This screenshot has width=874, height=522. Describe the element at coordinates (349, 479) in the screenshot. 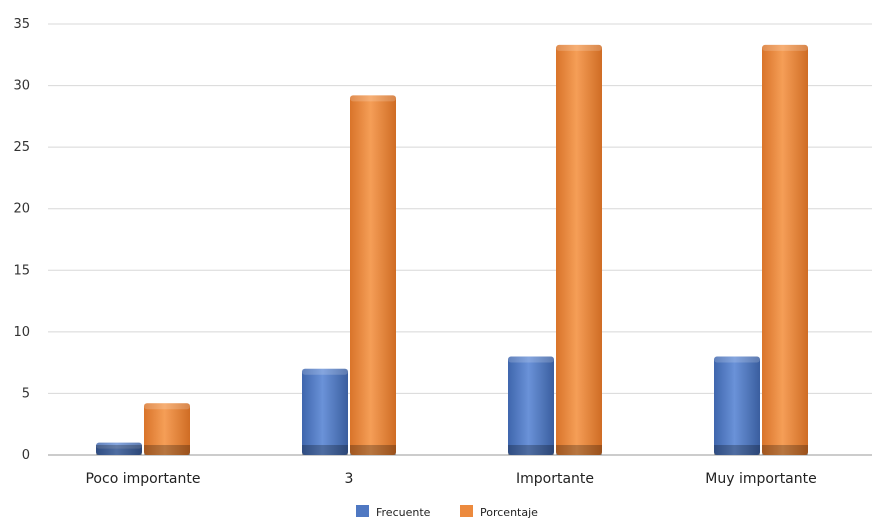

I see `x-category-label: 3` at that location.